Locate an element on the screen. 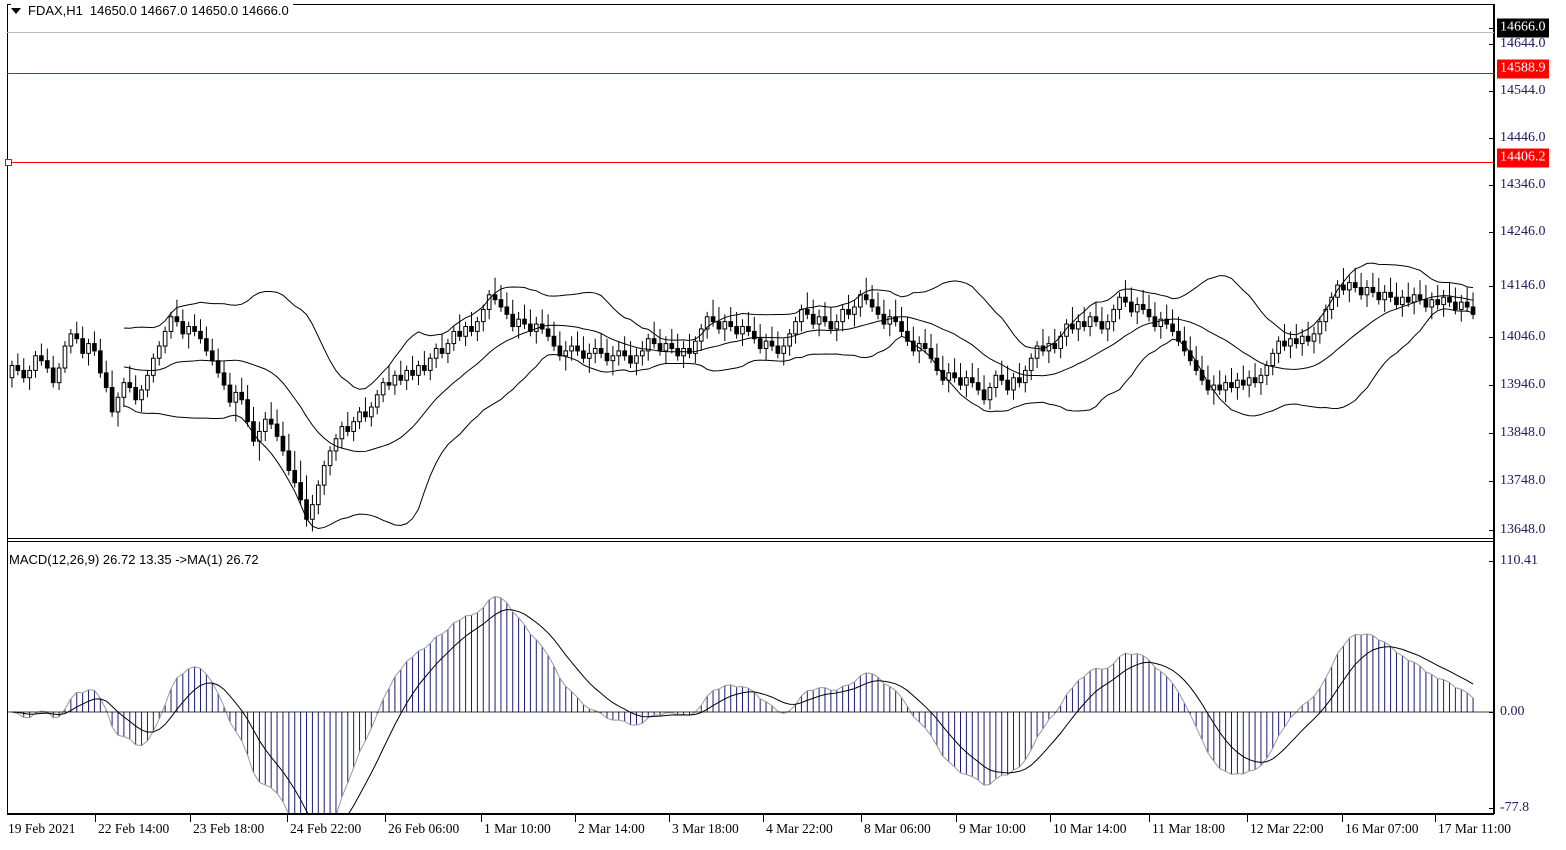 This screenshot has height=850, width=1566. time-axis-label: 17 Mar 11:00 is located at coordinates (1474, 828).